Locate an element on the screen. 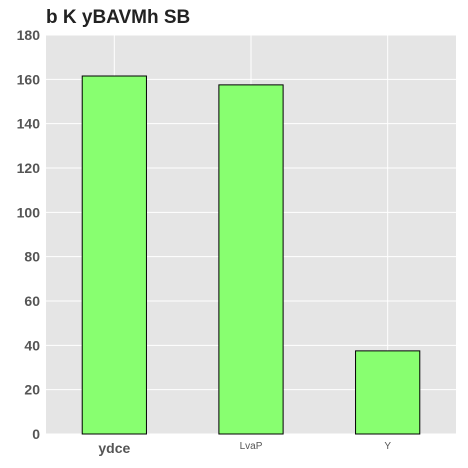  x-tick-label: ydce is located at coordinates (114, 448).